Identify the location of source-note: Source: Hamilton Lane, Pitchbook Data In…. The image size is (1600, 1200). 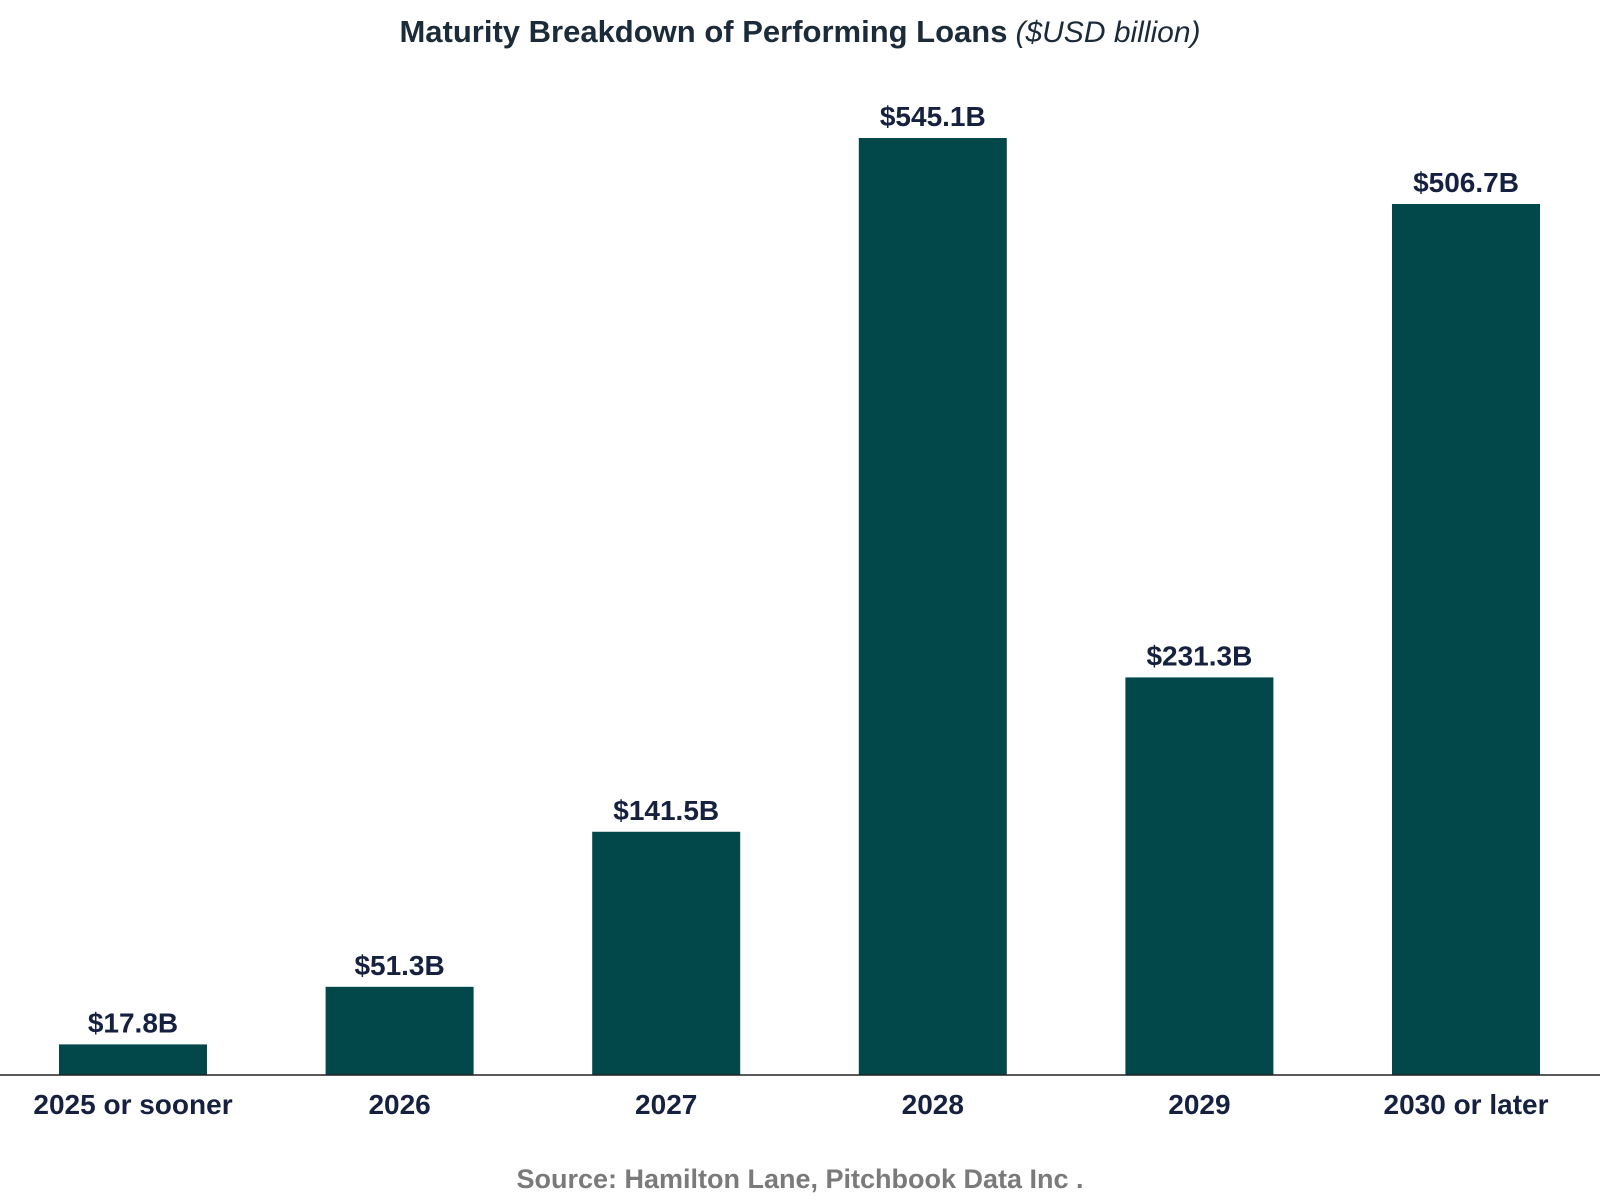
(799, 1179).